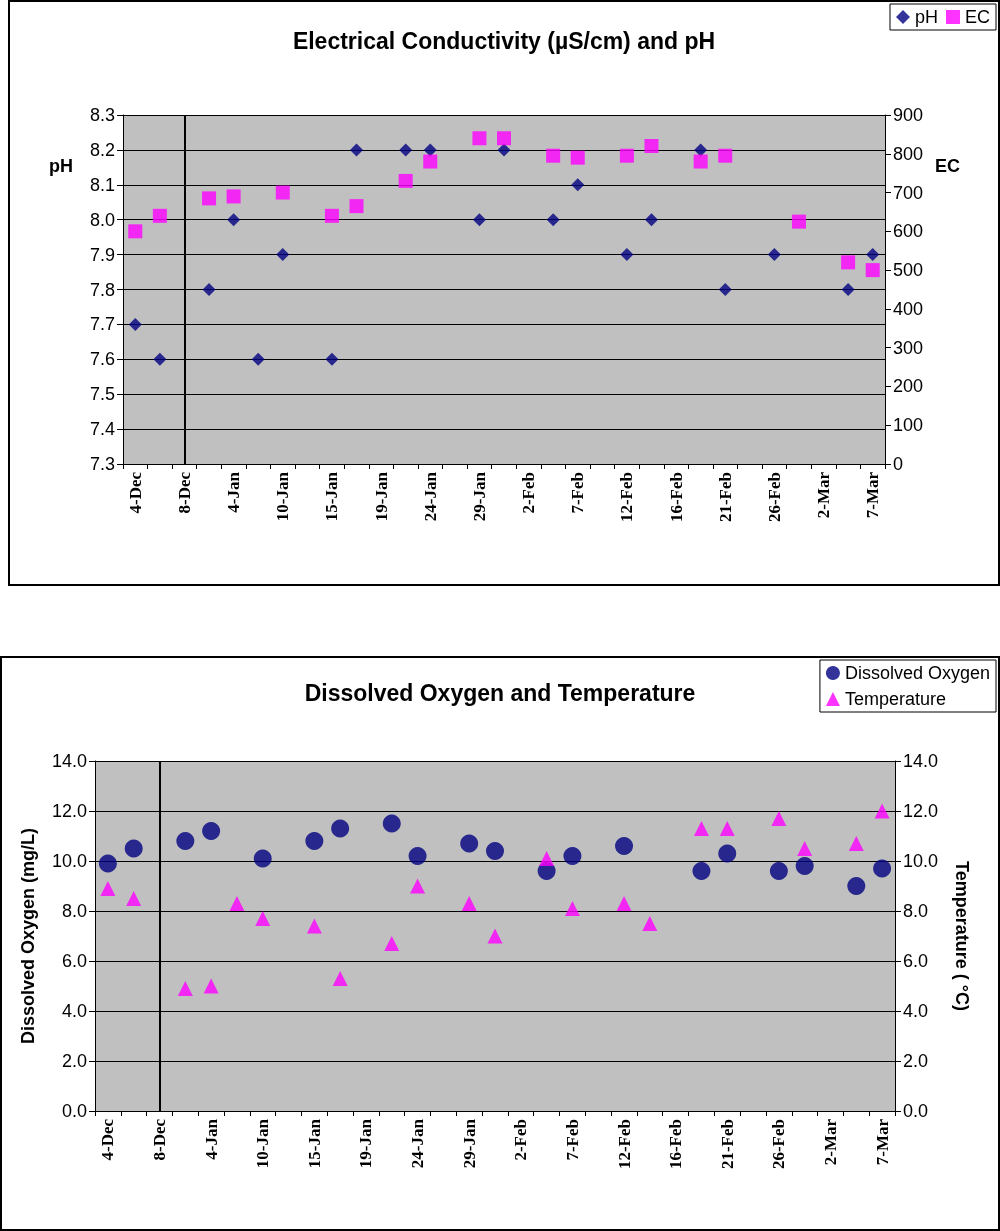  Describe the element at coordinates (28, 936) in the screenshot. I see `y-axis-title: Dissolved Oxygen (mg/L)` at that location.